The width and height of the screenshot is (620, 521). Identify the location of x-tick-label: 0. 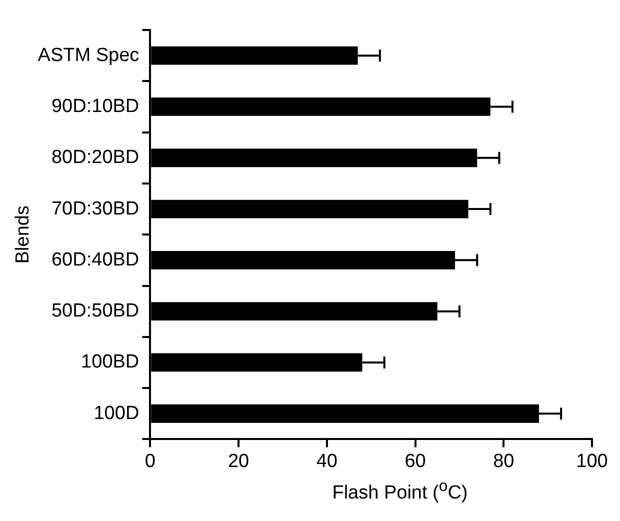
(150, 461).